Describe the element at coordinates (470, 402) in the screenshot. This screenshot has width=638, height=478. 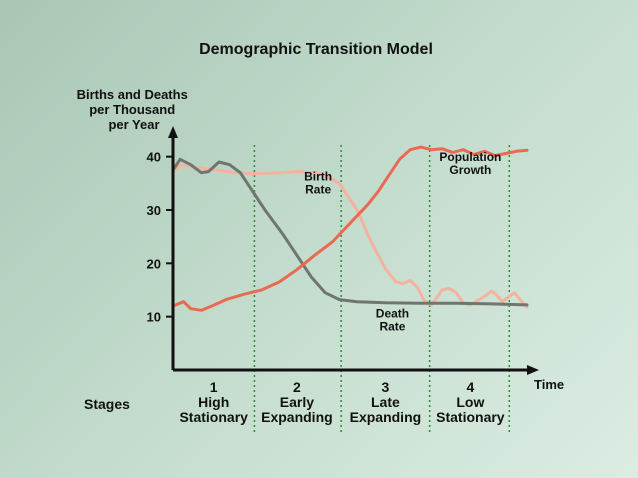
I see `stage-label: 4 Low Stationary` at that location.